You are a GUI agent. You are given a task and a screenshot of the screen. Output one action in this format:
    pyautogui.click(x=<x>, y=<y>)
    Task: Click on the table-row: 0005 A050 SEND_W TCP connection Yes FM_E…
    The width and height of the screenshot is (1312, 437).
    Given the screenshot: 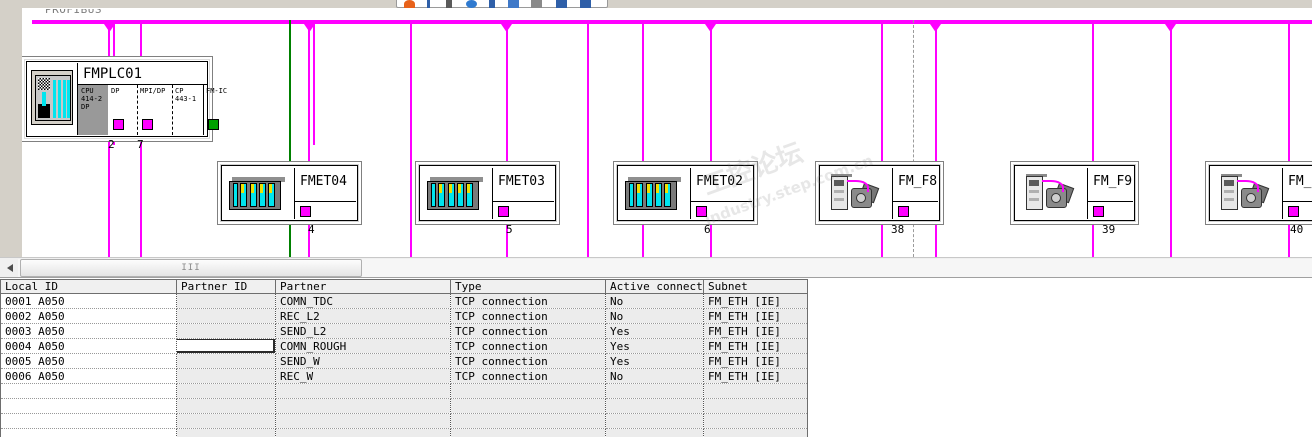 What is the action you would take?
    pyautogui.click(x=404, y=361)
    